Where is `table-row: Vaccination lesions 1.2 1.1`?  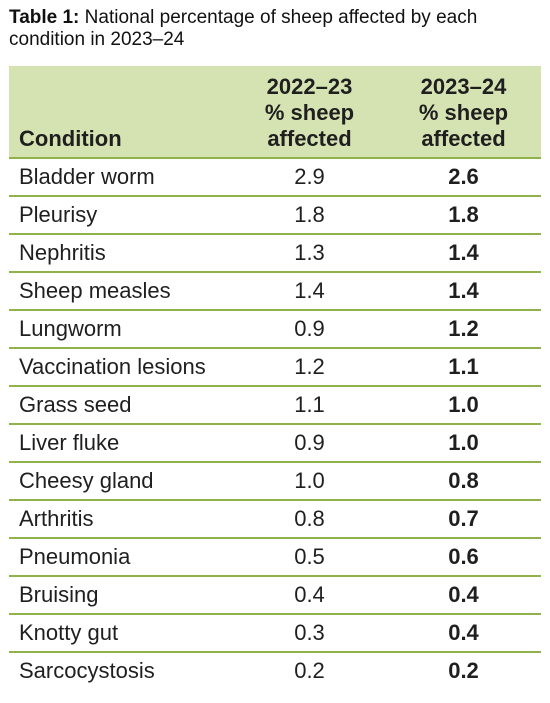 table-row: Vaccination lesions 1.2 1.1 is located at coordinates (275, 367).